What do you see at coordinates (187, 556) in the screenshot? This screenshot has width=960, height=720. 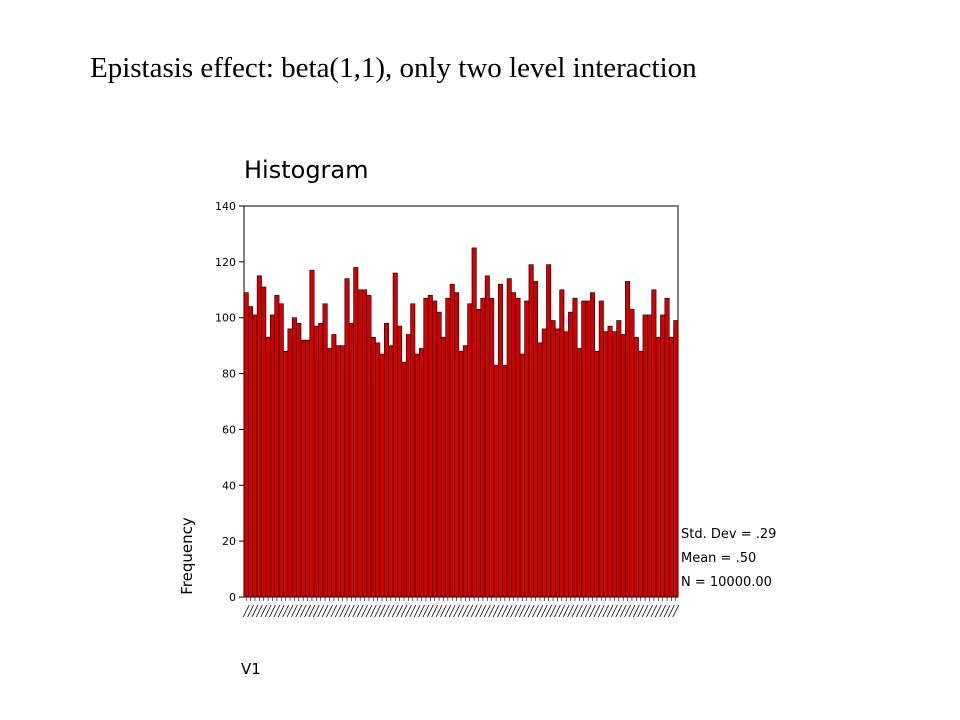 I see `y-axis-label: Frequency` at bounding box center [187, 556].